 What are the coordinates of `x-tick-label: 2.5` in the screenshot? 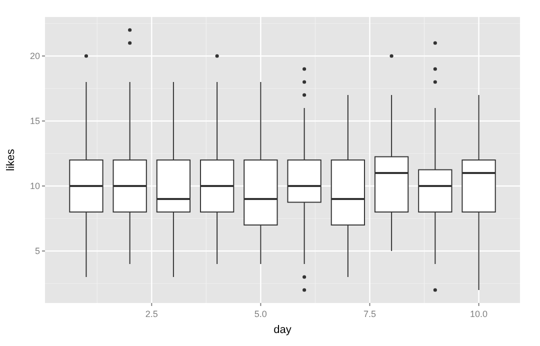 It's located at (151, 314).